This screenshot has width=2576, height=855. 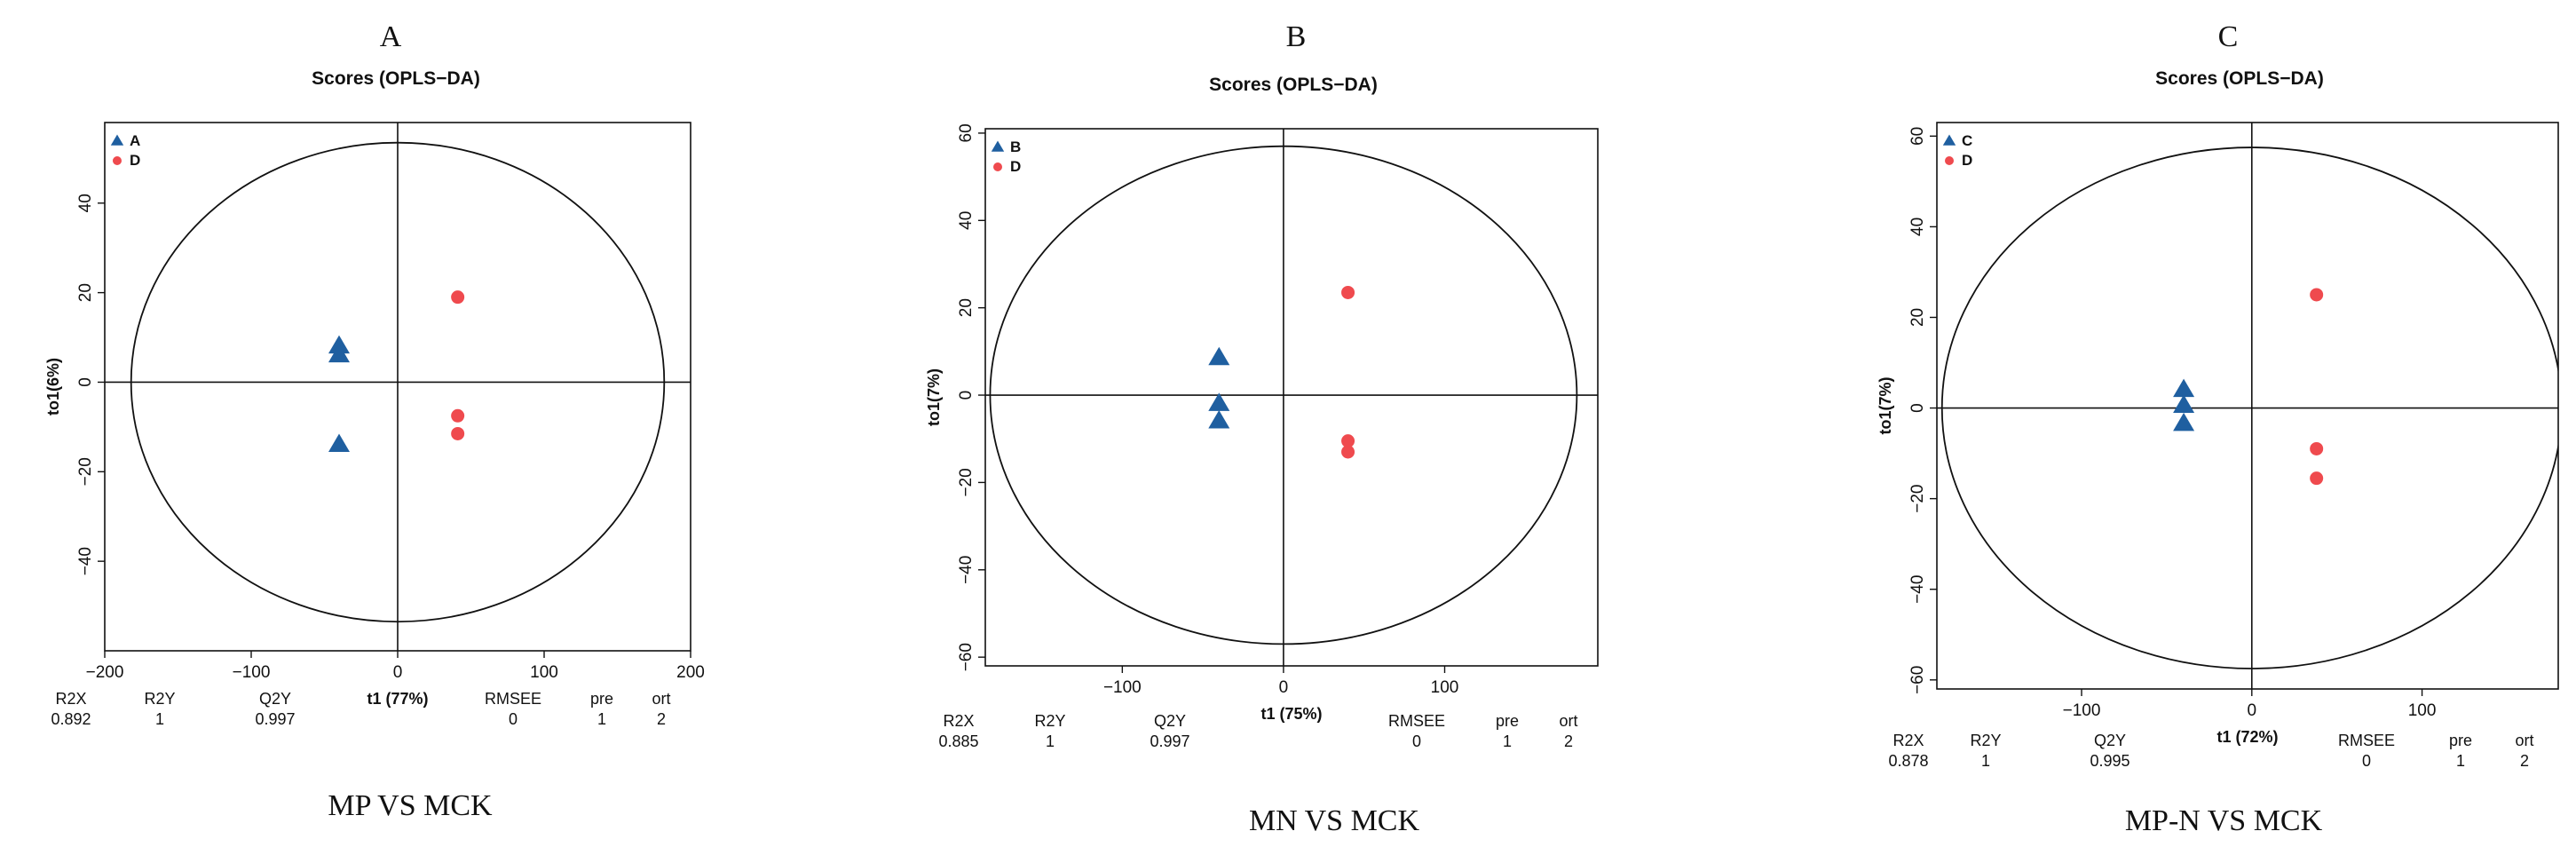 What do you see at coordinates (391, 36) in the screenshot?
I see `panel-letter: A` at bounding box center [391, 36].